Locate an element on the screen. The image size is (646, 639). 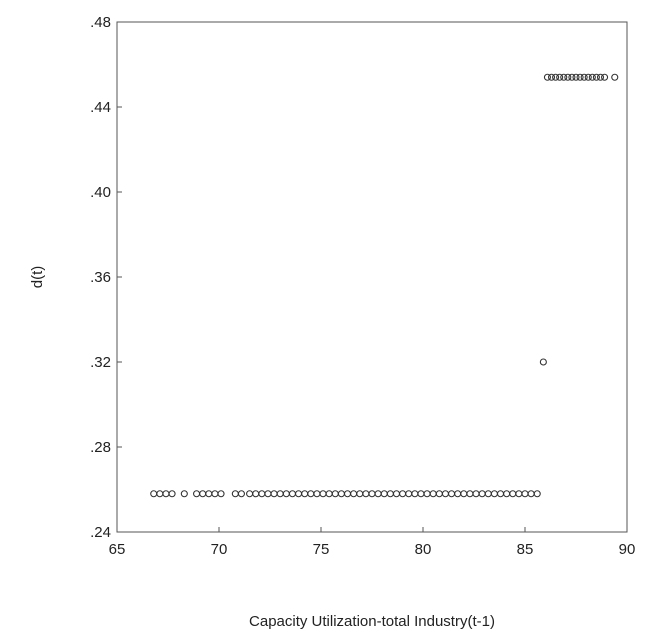
x-tick-label: 75 is located at coordinates (321, 549).